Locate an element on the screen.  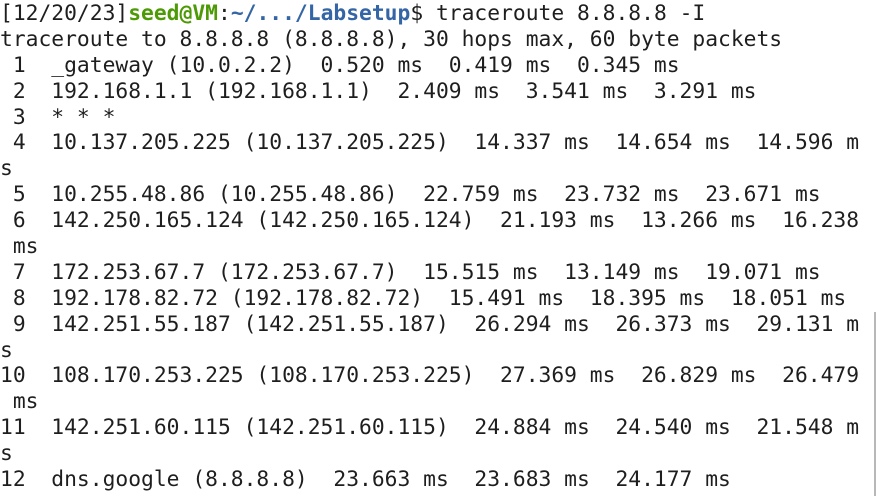
prompt-date: [12/20/23] is located at coordinates (64, 13).